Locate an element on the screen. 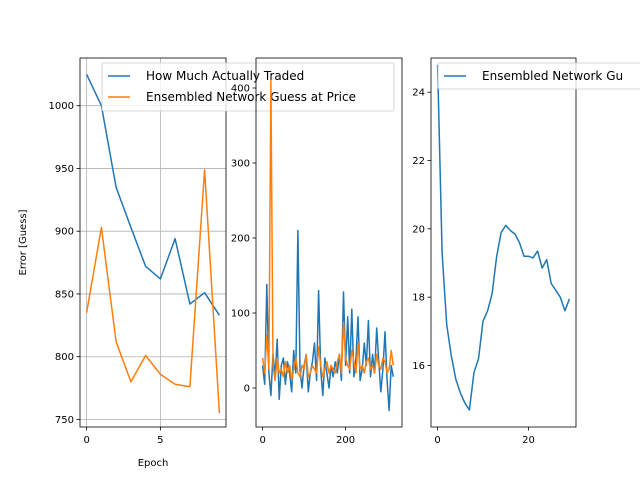  y-tick-label: 400 is located at coordinates (240, 89).